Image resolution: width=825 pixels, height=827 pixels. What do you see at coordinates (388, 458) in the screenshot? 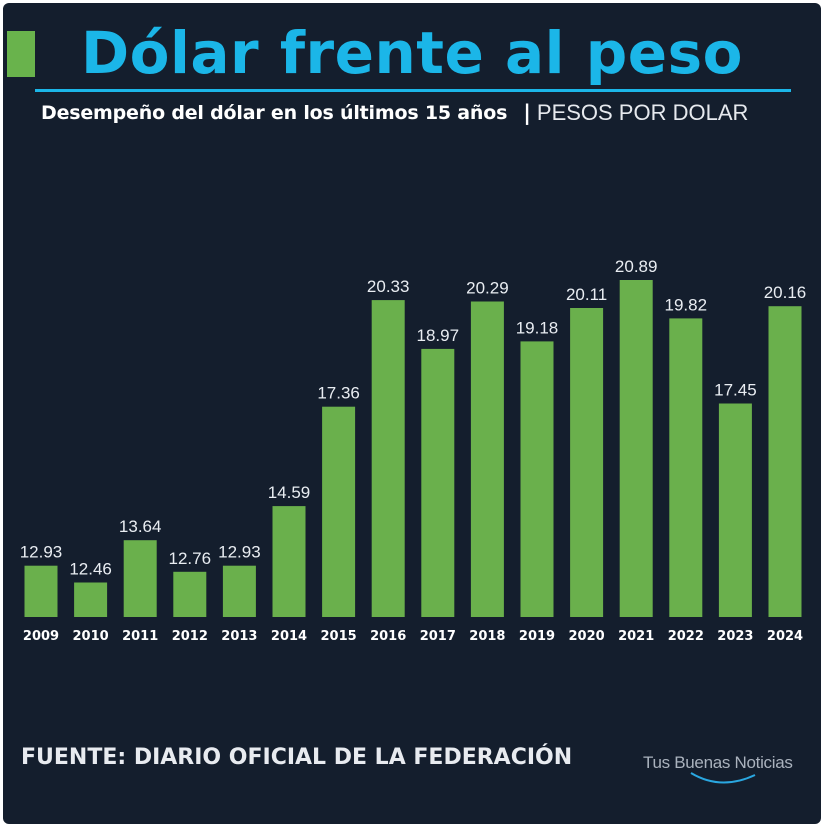
I see `bar-2016` at bounding box center [388, 458].